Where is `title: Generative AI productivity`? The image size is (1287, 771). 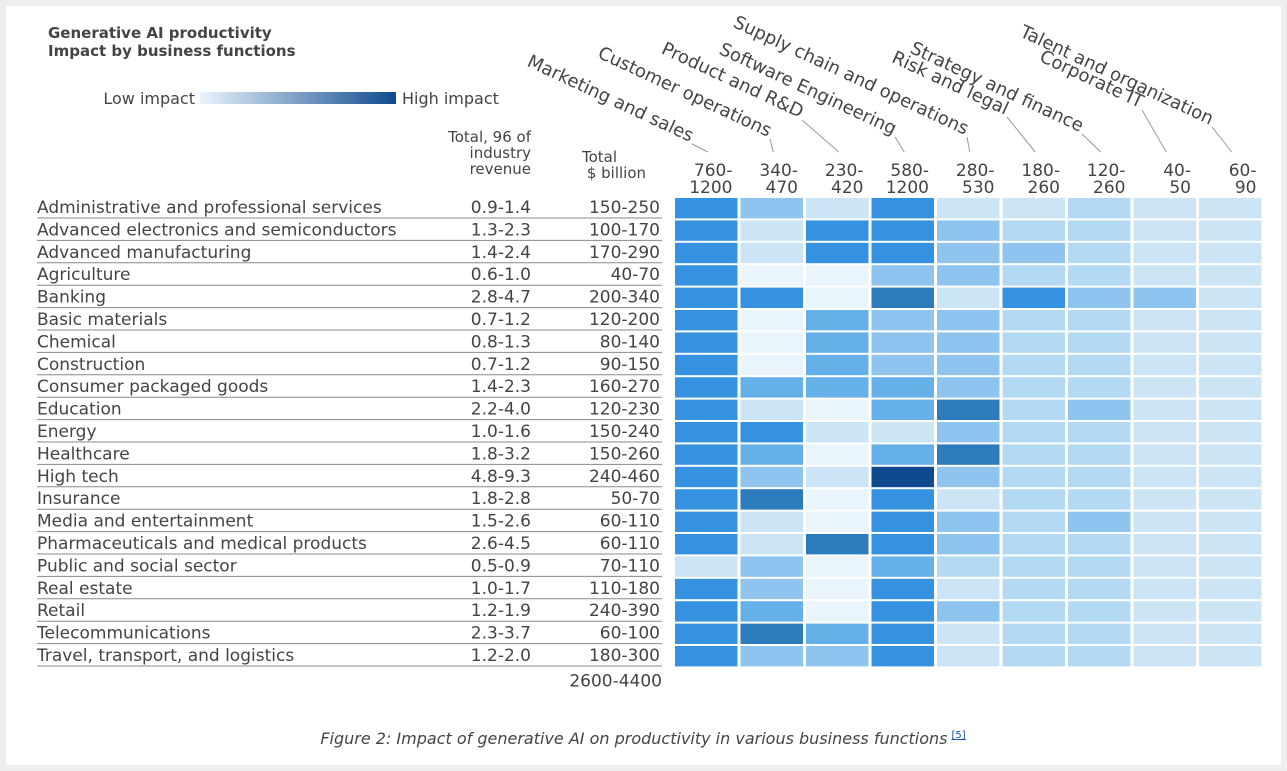
title: Generative AI productivity is located at coordinates (160, 33).